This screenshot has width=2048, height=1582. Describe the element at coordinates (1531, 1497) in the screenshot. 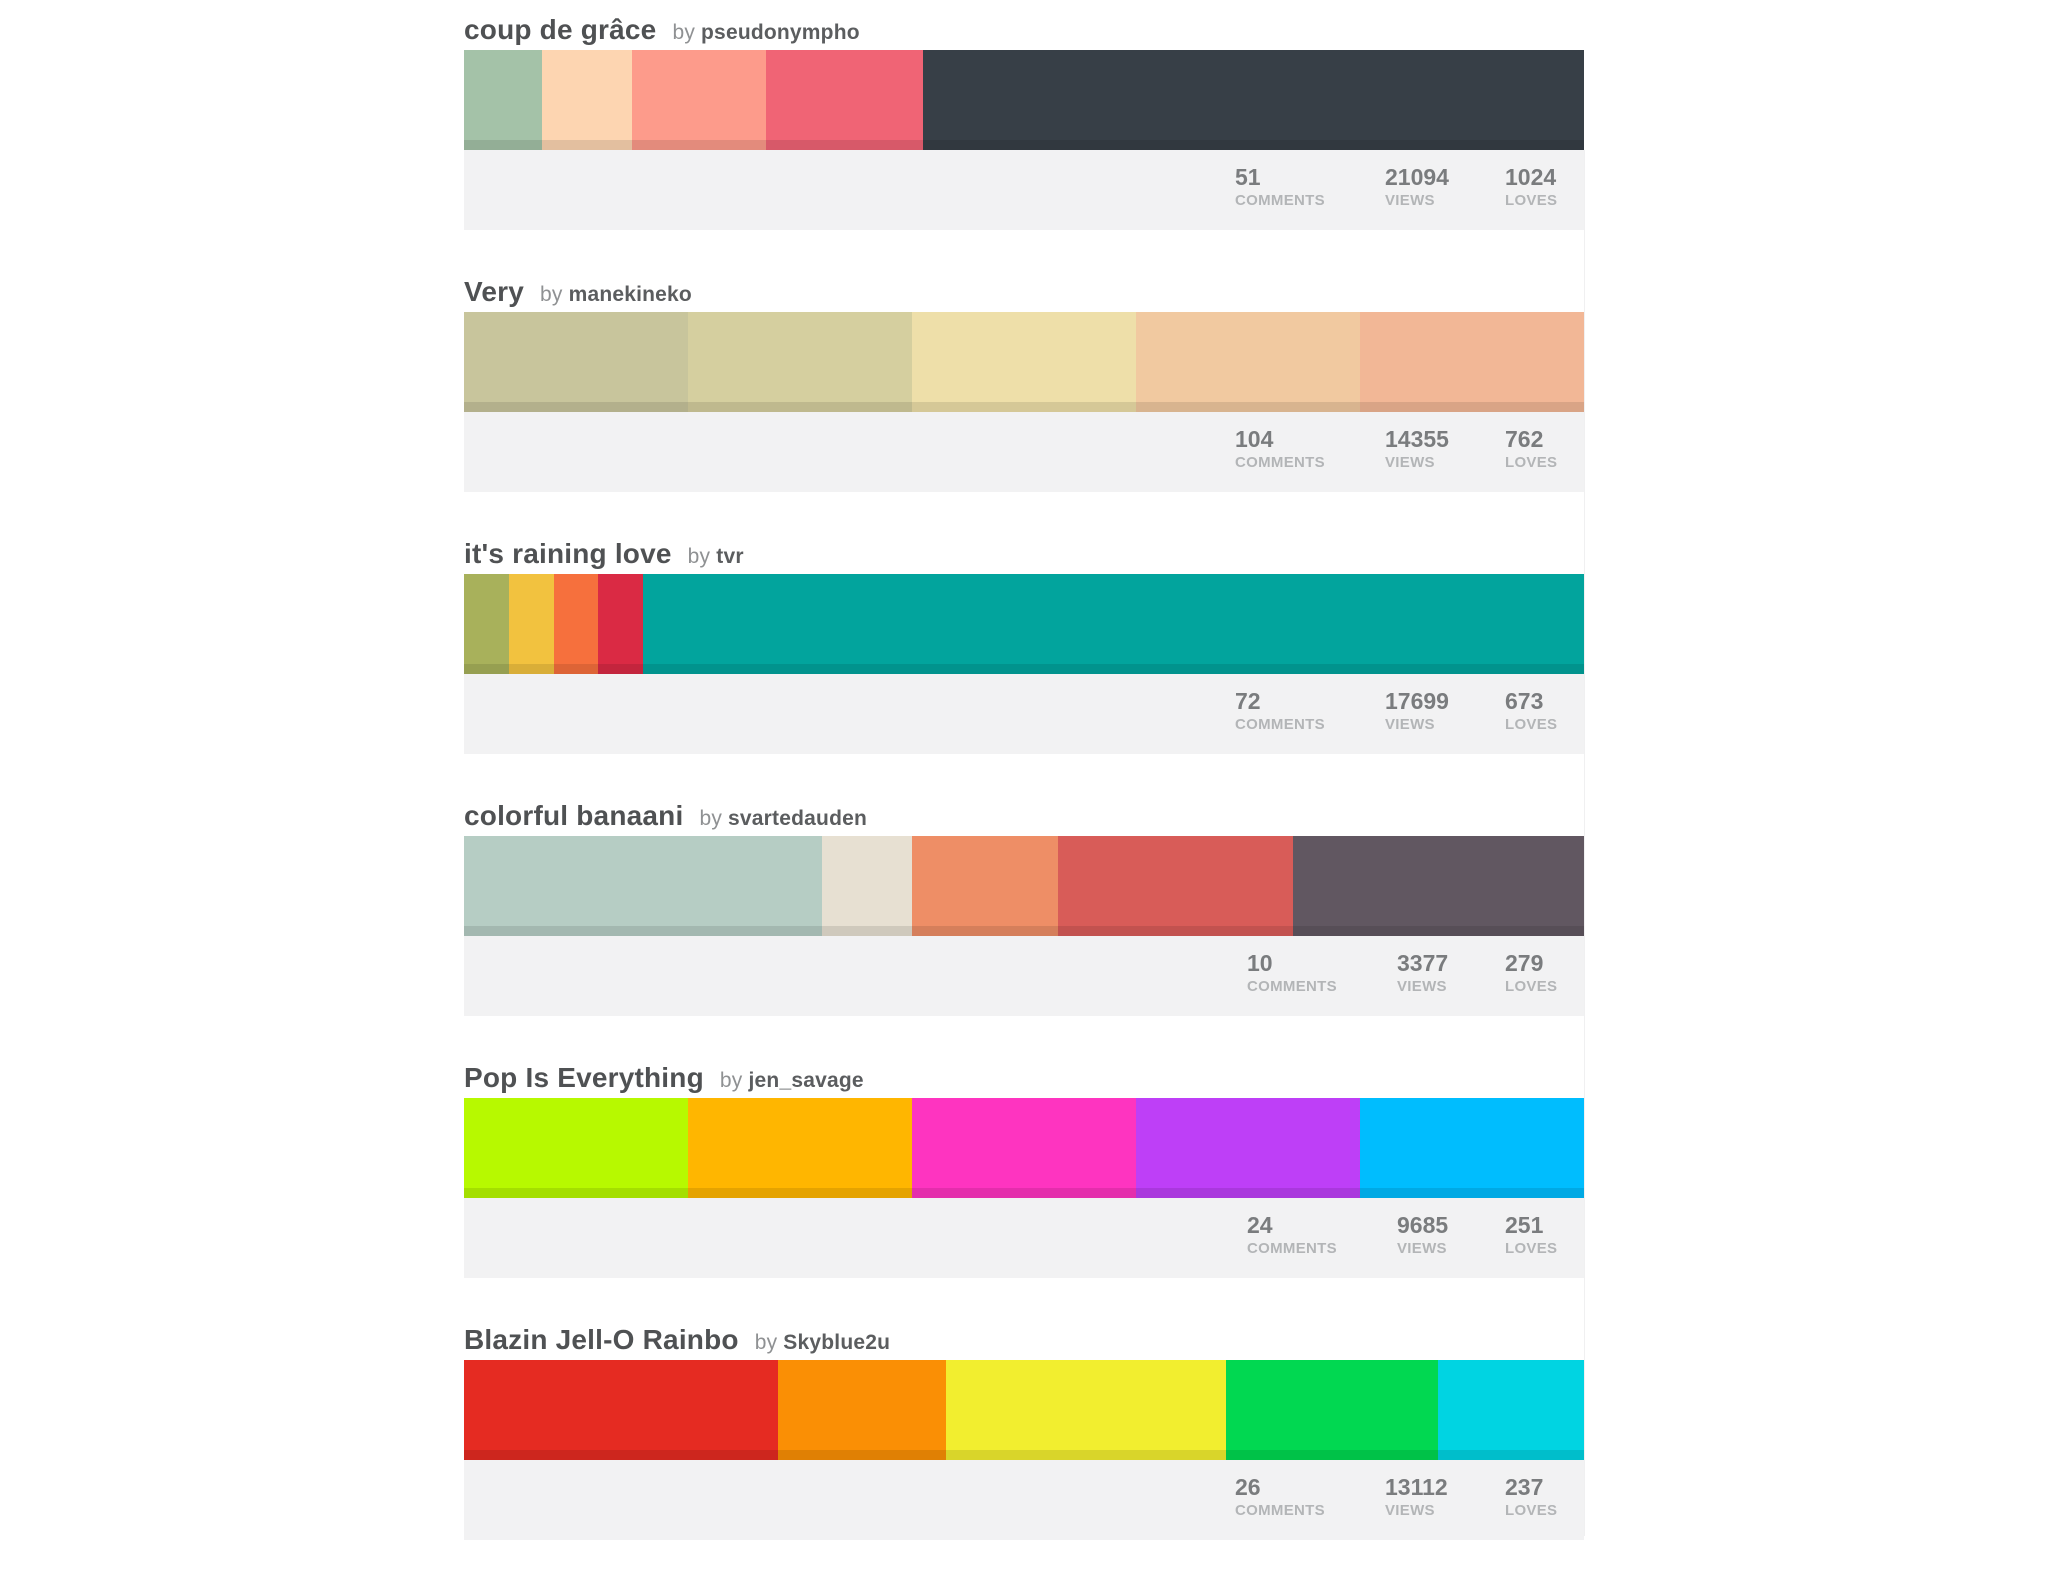

I see `loves-stat: 237 LOVES` at that location.